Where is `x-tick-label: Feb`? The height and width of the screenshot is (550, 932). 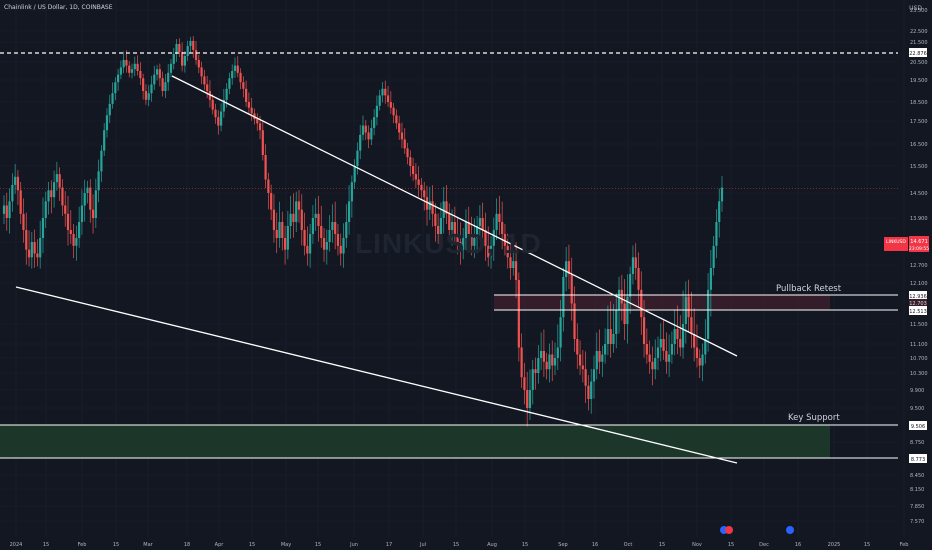
x-tick-label: Feb is located at coordinates (82, 545).